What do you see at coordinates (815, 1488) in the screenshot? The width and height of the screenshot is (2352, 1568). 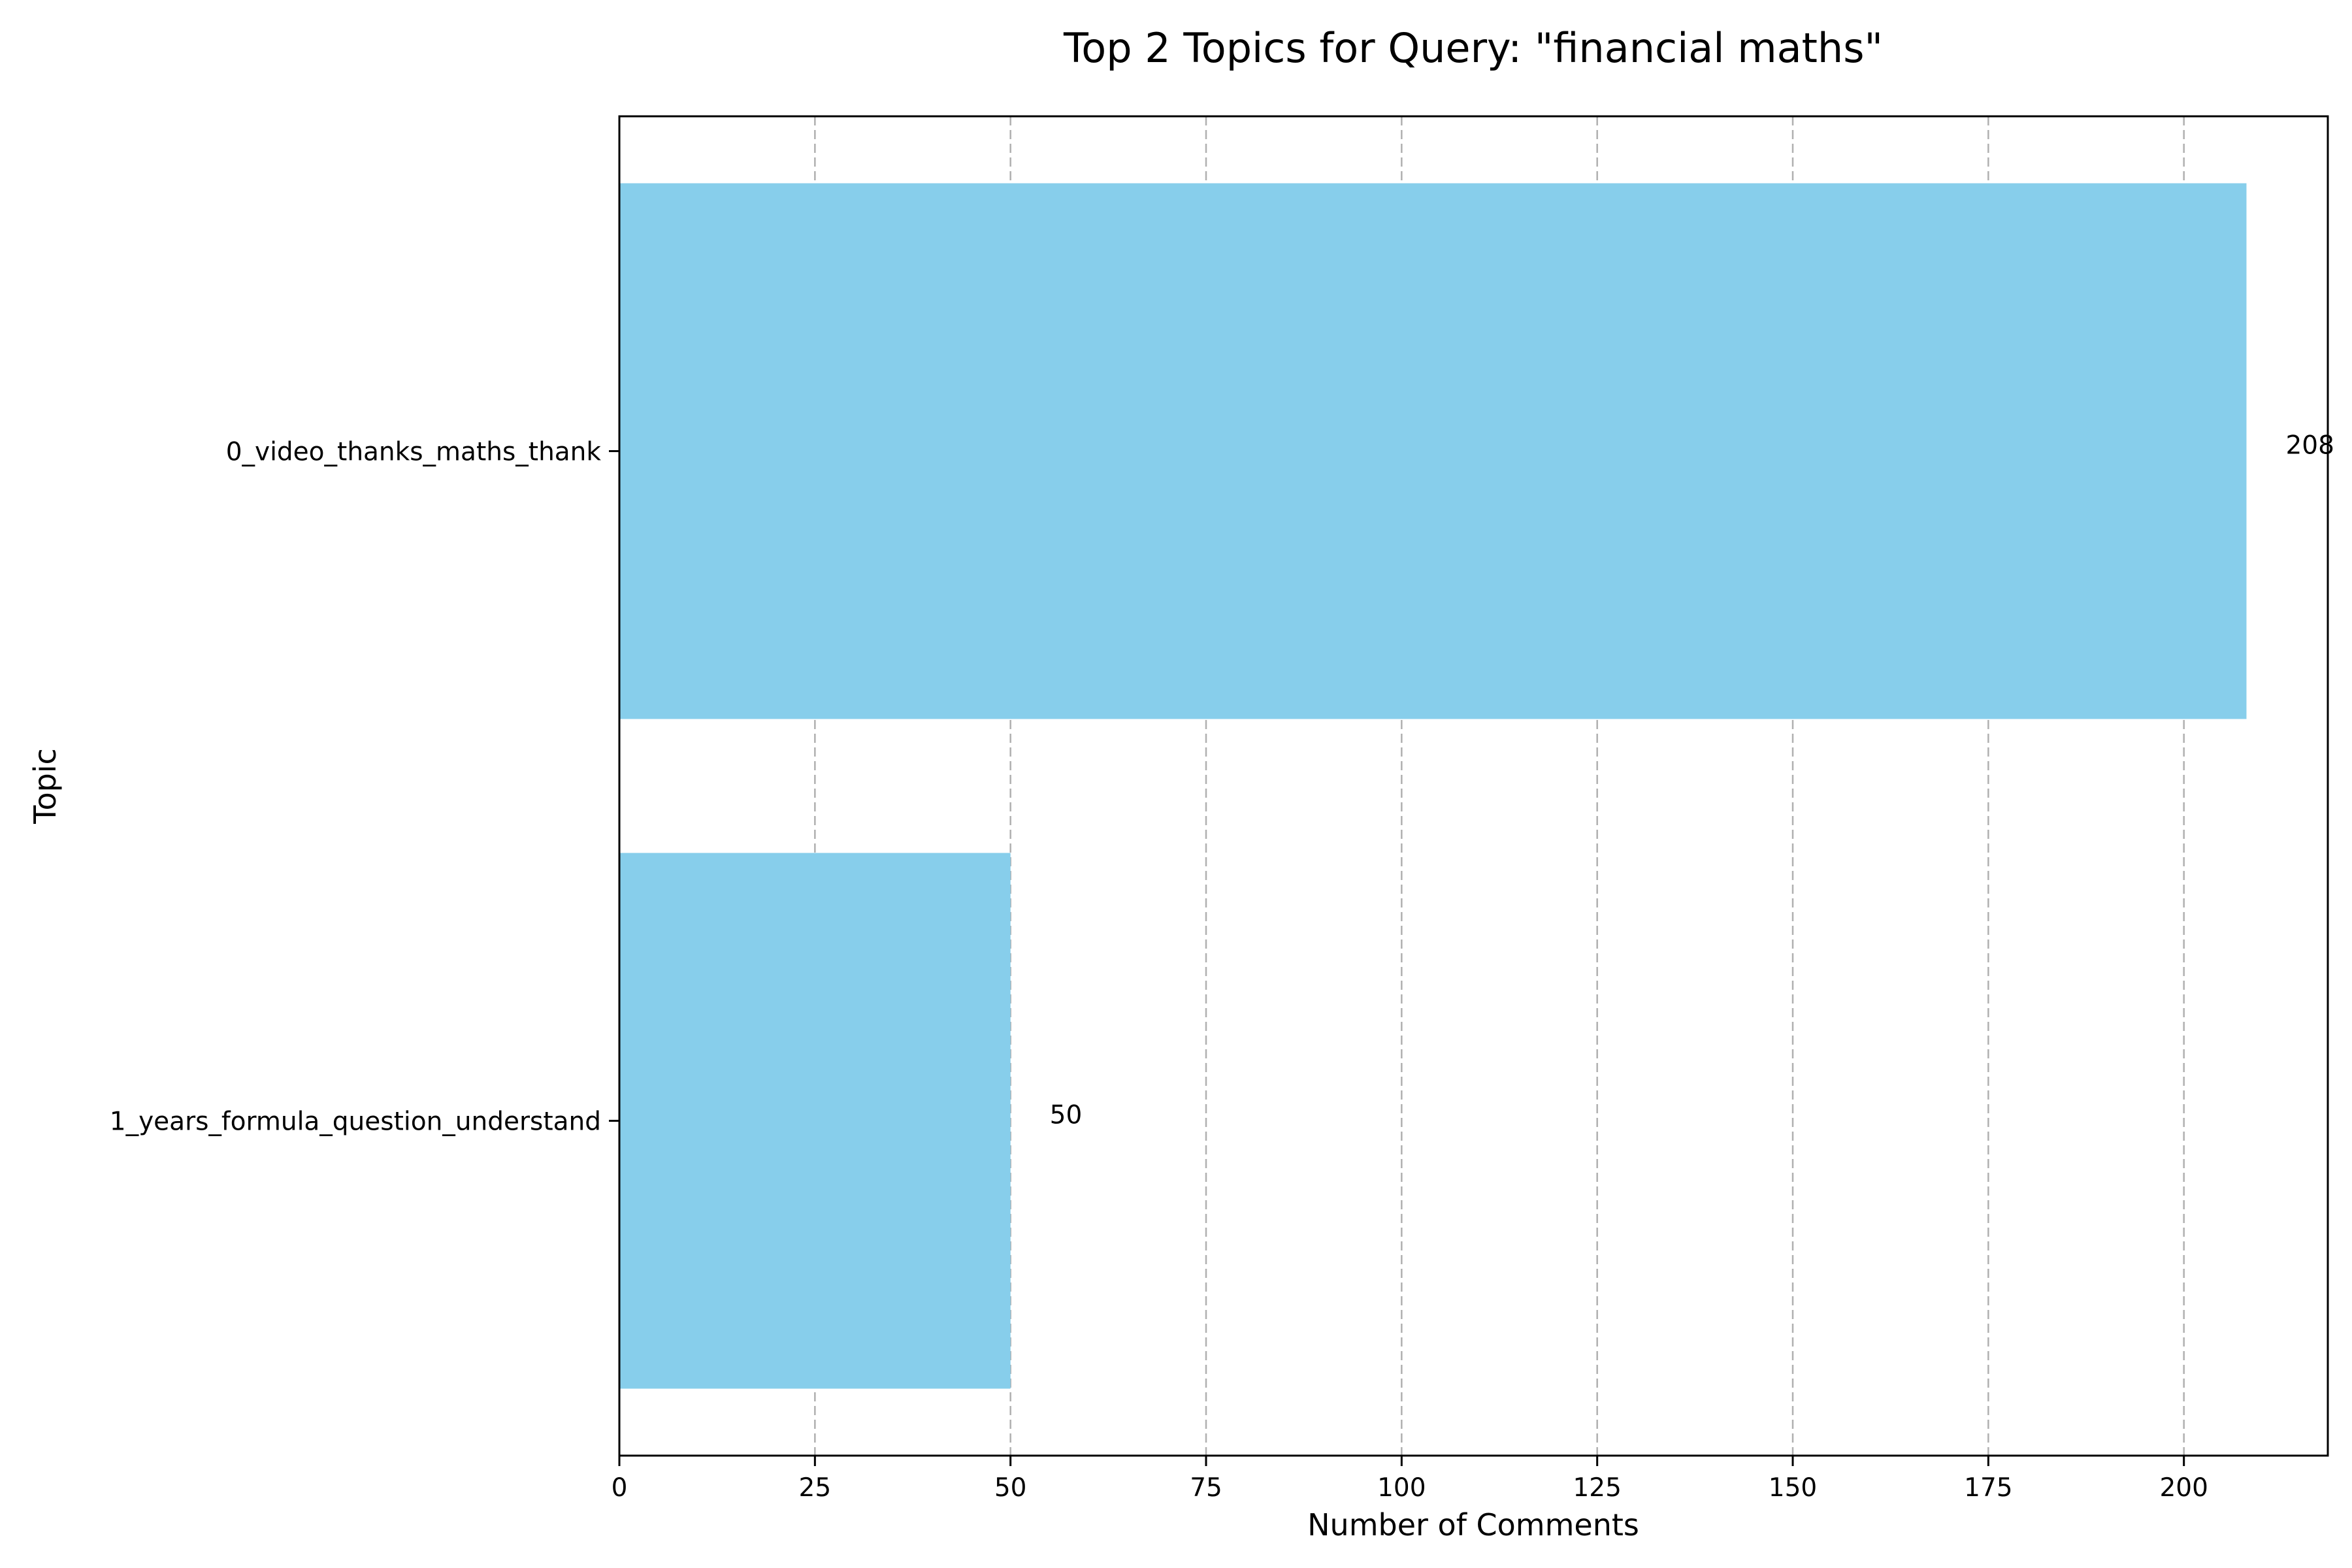 I see `x-tick-label-25: 25` at bounding box center [815, 1488].